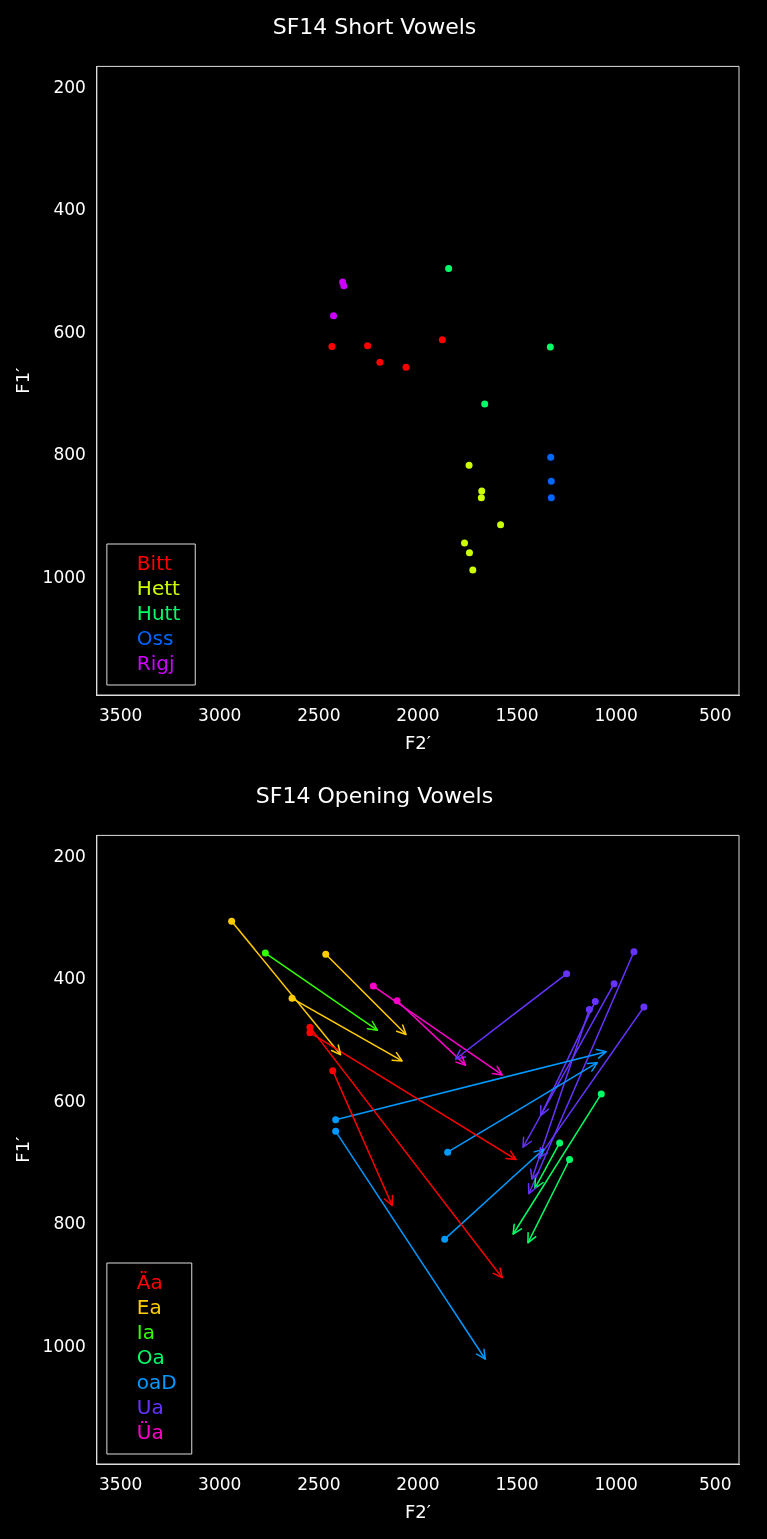 Image resolution: width=767 pixels, height=1539 pixels. I want to click on text: Üa, so click(150, 1431).